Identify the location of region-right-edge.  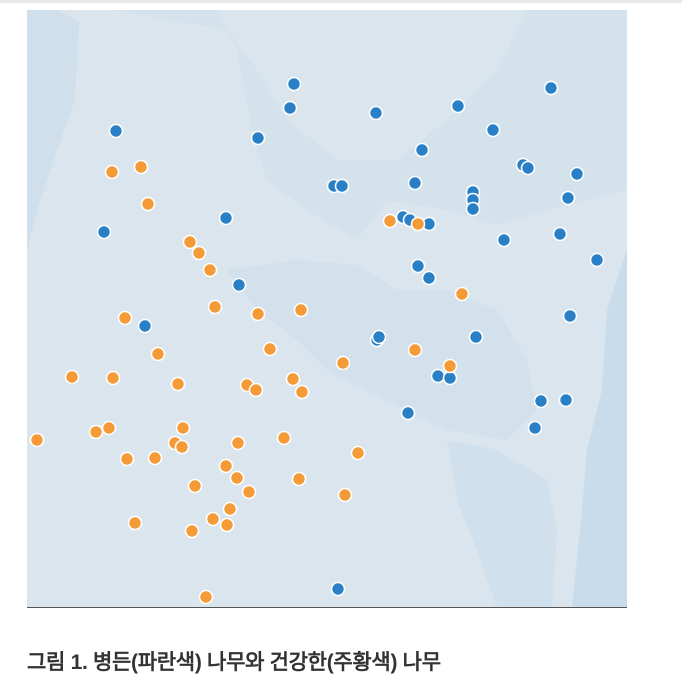
(599, 429).